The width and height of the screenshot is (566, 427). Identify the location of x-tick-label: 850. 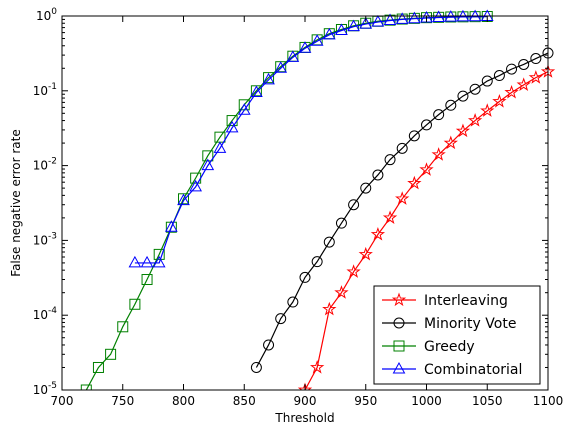
(244, 401).